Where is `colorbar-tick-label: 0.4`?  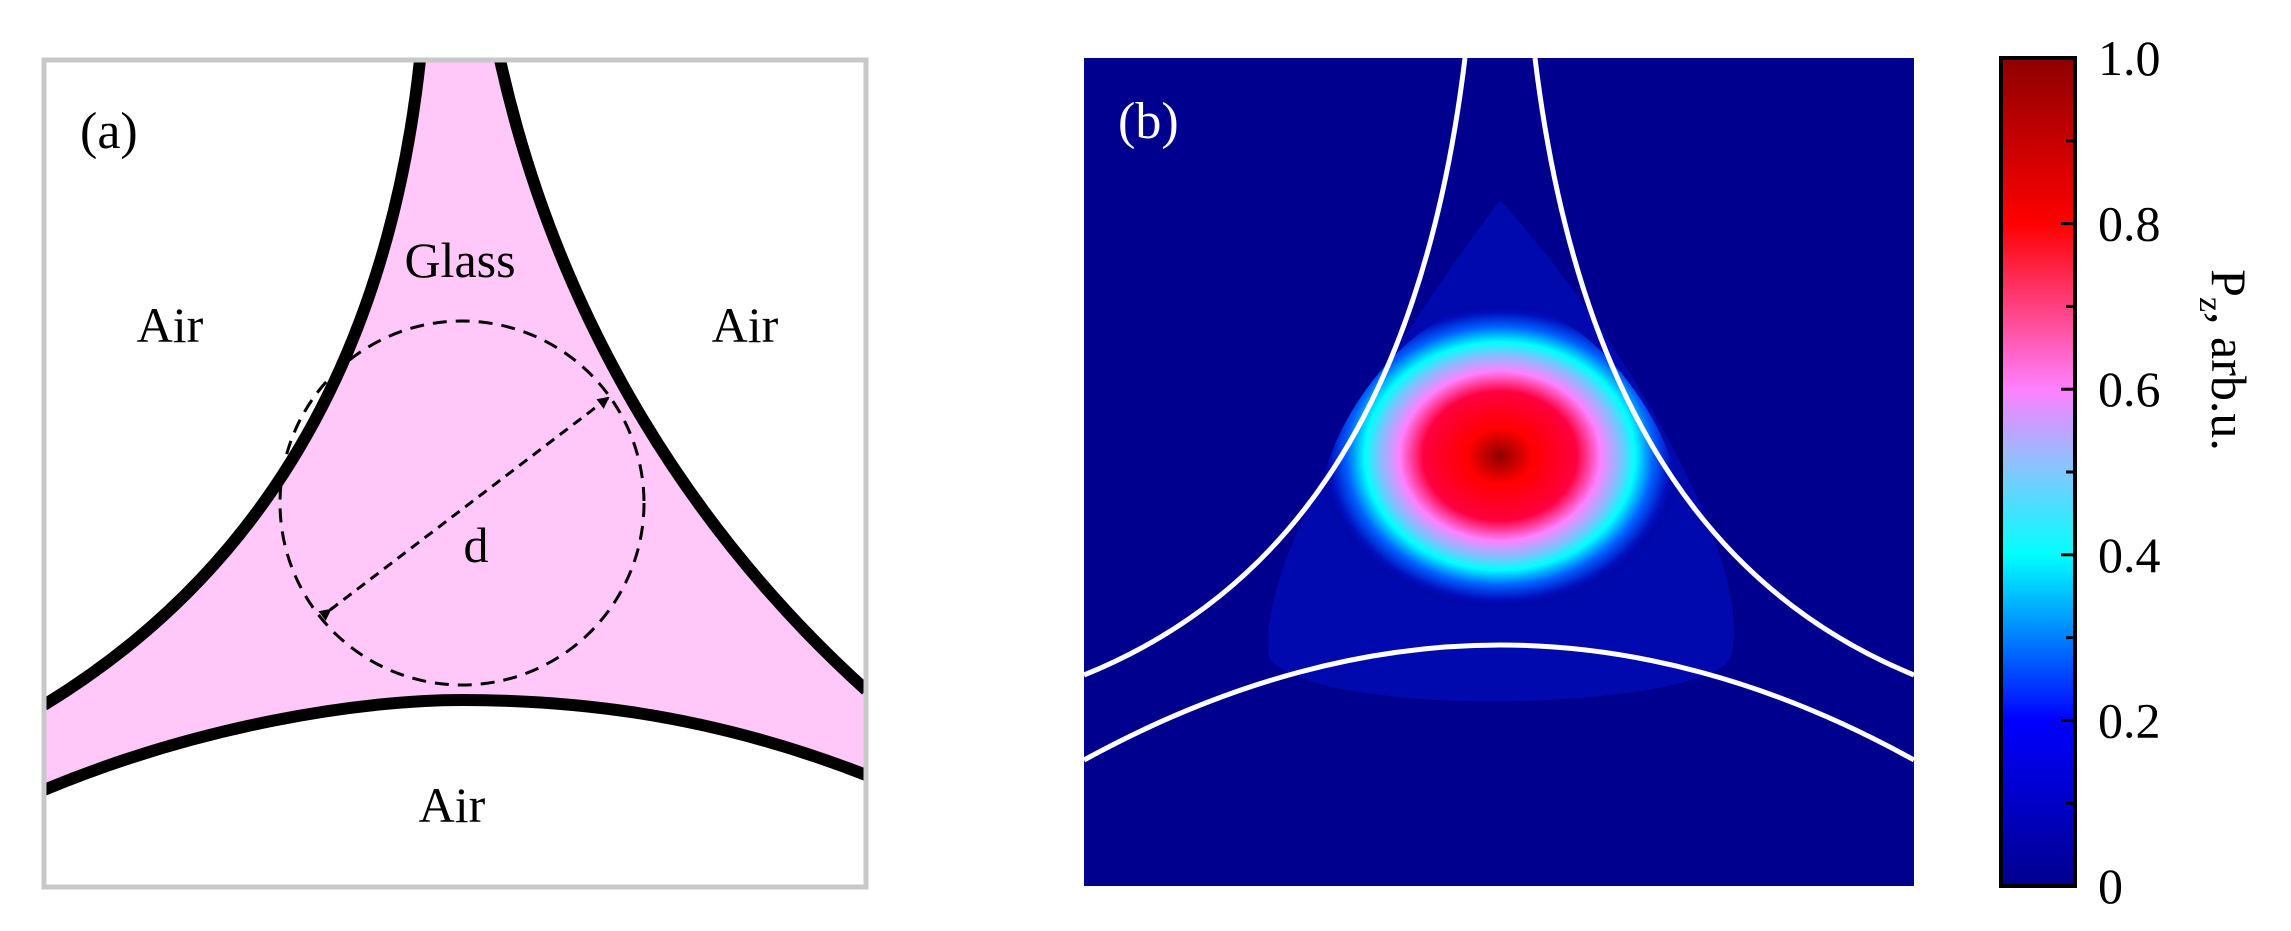 colorbar-tick-label: 0.4 is located at coordinates (2129, 555).